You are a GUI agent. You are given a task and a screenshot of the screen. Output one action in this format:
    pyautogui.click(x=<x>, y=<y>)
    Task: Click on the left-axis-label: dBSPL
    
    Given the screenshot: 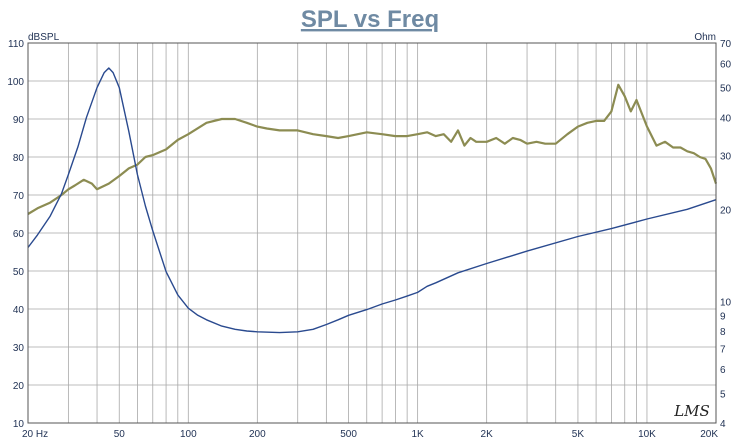 What is the action you would take?
    pyautogui.click(x=44, y=37)
    